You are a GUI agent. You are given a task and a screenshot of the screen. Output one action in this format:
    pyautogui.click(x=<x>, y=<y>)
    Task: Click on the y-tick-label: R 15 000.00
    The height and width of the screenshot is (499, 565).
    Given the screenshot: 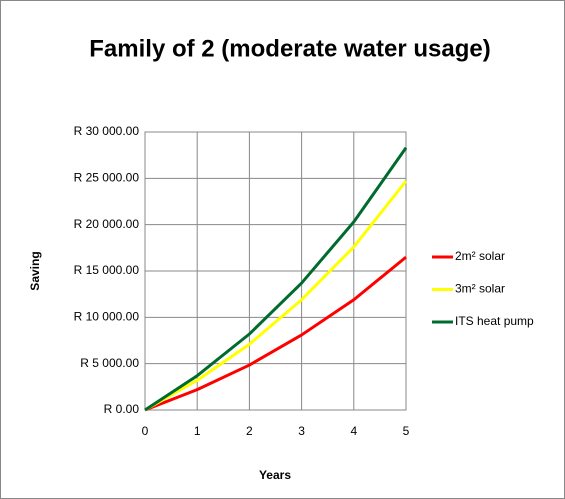 What is the action you would take?
    pyautogui.click(x=107, y=270)
    